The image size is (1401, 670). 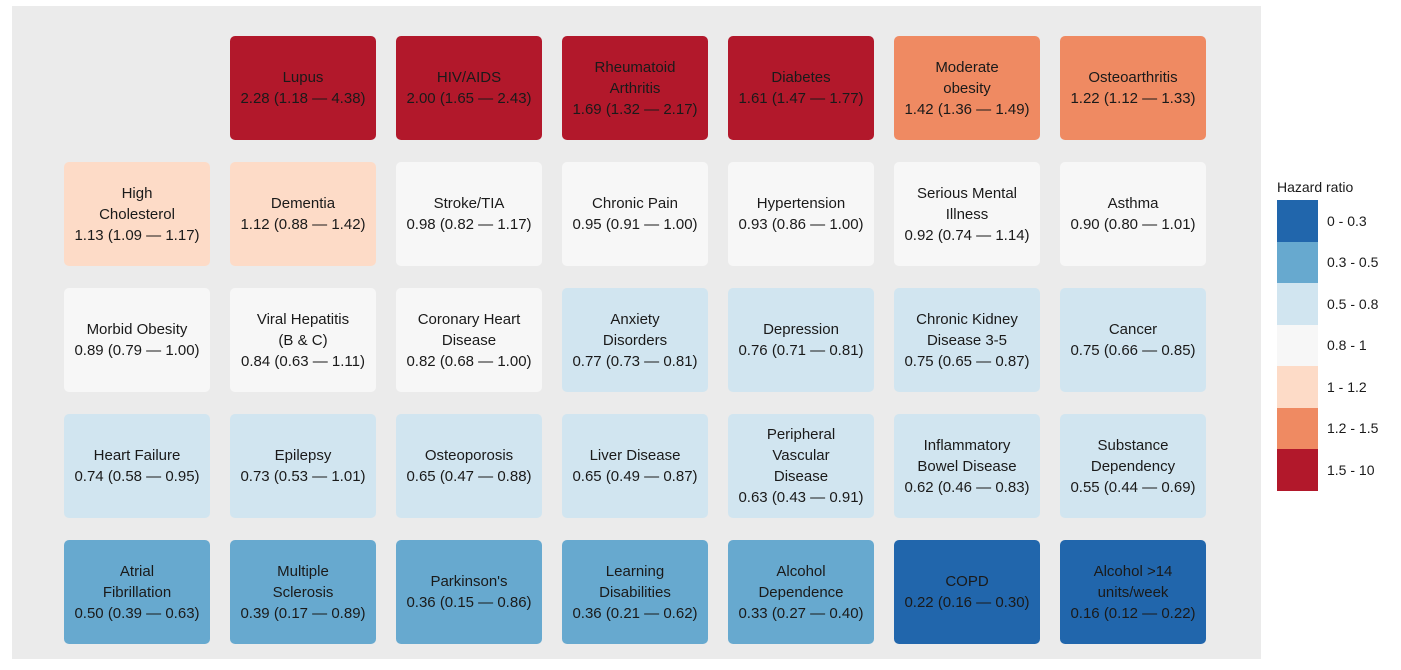 I want to click on tile-hazard-ratio-label: 0.65 (0.47 — 0.88), so click(x=469, y=476).